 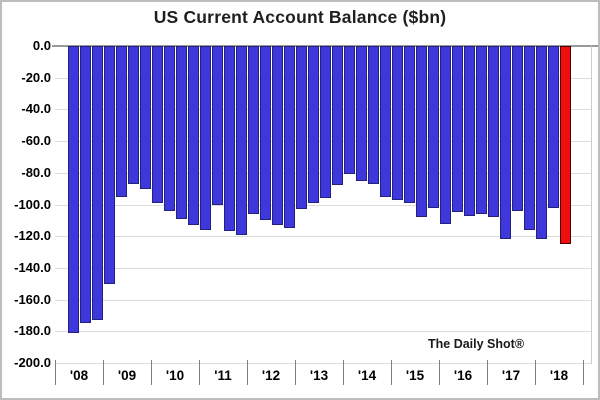 I want to click on highlighted-bar, so click(x=565, y=145).